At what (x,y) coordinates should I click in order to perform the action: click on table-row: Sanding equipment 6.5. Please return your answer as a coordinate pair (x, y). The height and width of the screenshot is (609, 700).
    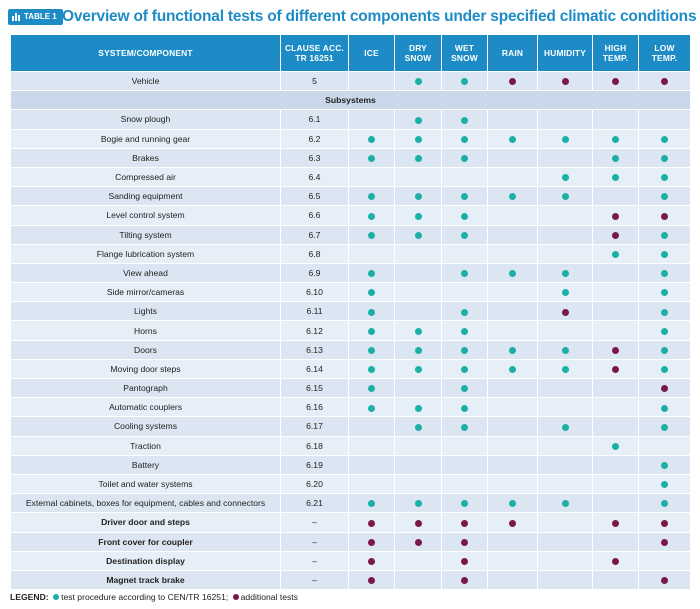
    Looking at the image, I should click on (350, 196).